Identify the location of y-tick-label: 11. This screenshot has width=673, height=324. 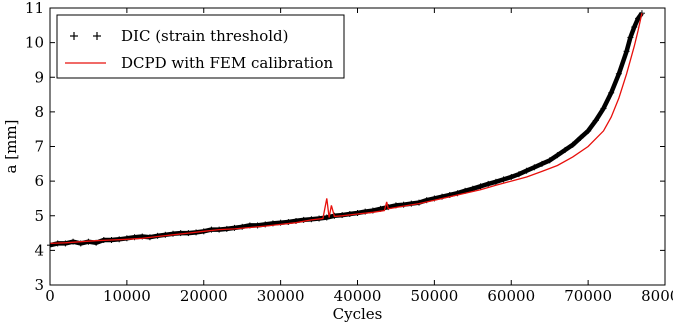
(34, 8).